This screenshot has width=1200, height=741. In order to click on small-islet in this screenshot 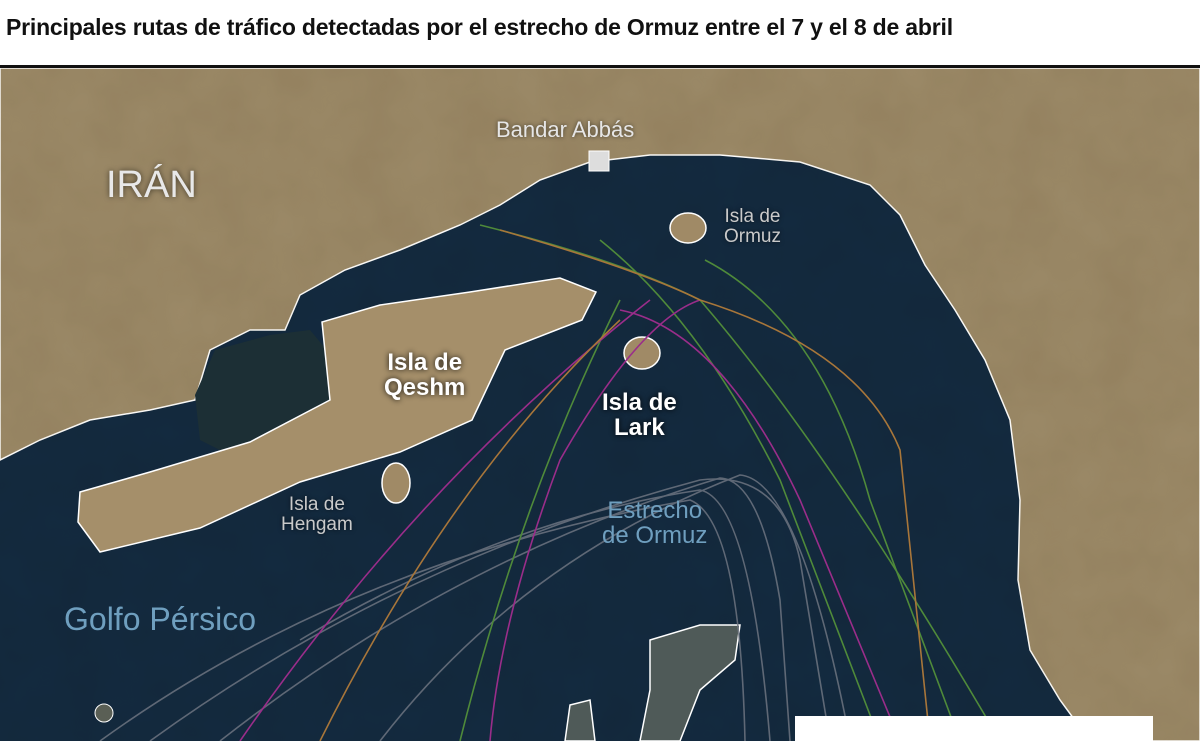, I will do `click(104, 713)`.